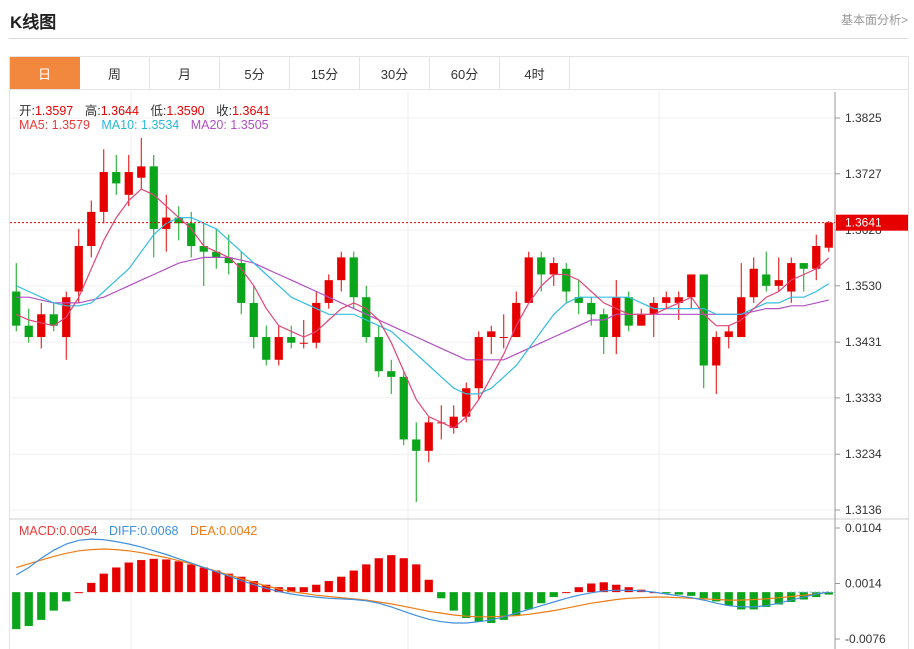  What do you see at coordinates (863, 528) in the screenshot?
I see `macd-y-tick-label: 0.0104` at bounding box center [863, 528].